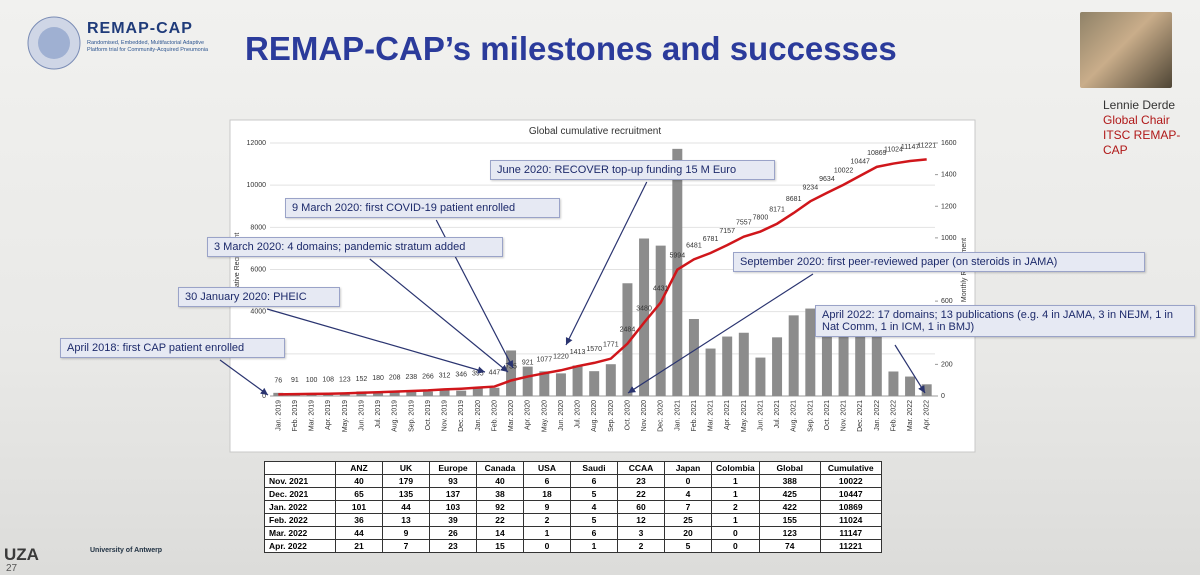 This screenshot has height=575, width=1200. Describe the element at coordinates (641, 494) in the screenshot. I see `table-cell: 22` at that location.